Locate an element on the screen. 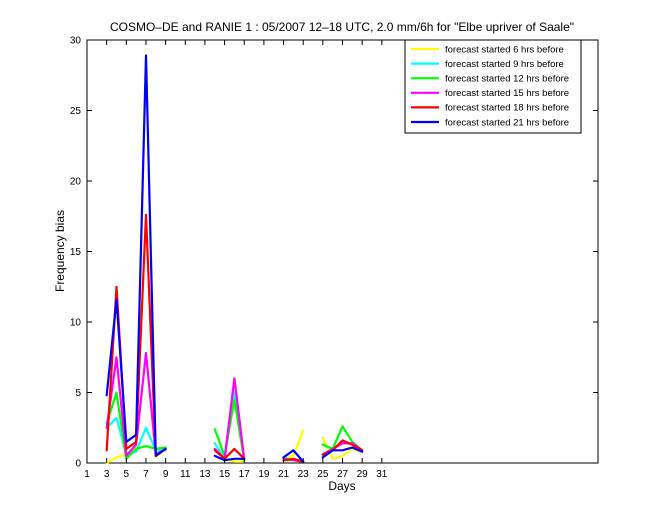 The width and height of the screenshot is (660, 525). legend-label-2: forecast started 9 hrs before is located at coordinates (504, 64).